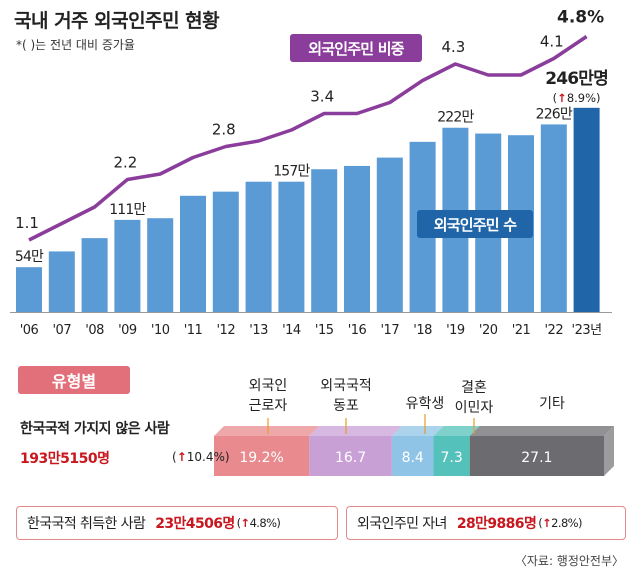  I want to click on segment-label: 동포, so click(346, 406).